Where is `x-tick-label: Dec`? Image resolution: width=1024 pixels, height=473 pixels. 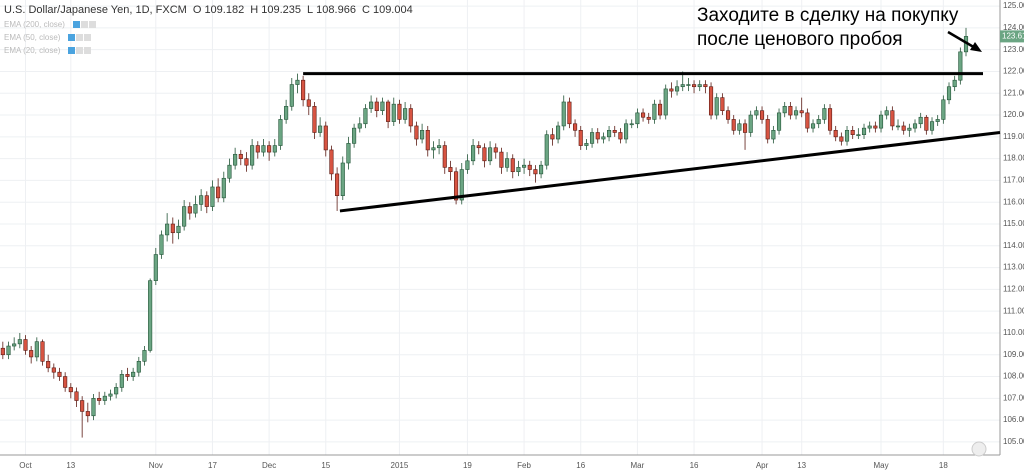 x-tick-label: Dec is located at coordinates (269, 465).